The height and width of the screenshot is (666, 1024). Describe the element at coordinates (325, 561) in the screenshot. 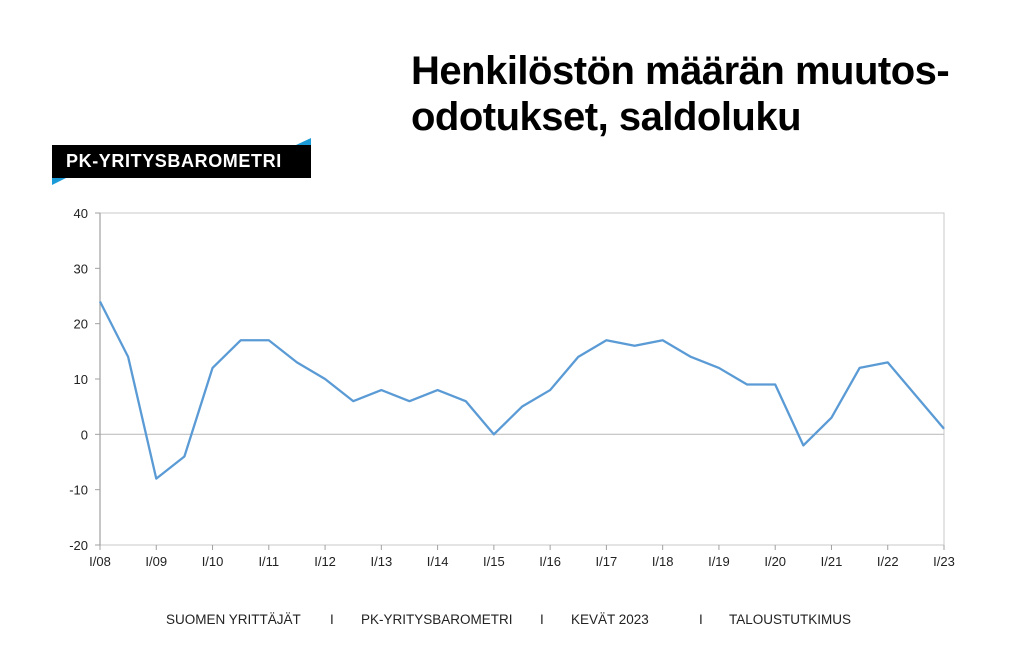

I see `x-tick-label: I/12` at that location.